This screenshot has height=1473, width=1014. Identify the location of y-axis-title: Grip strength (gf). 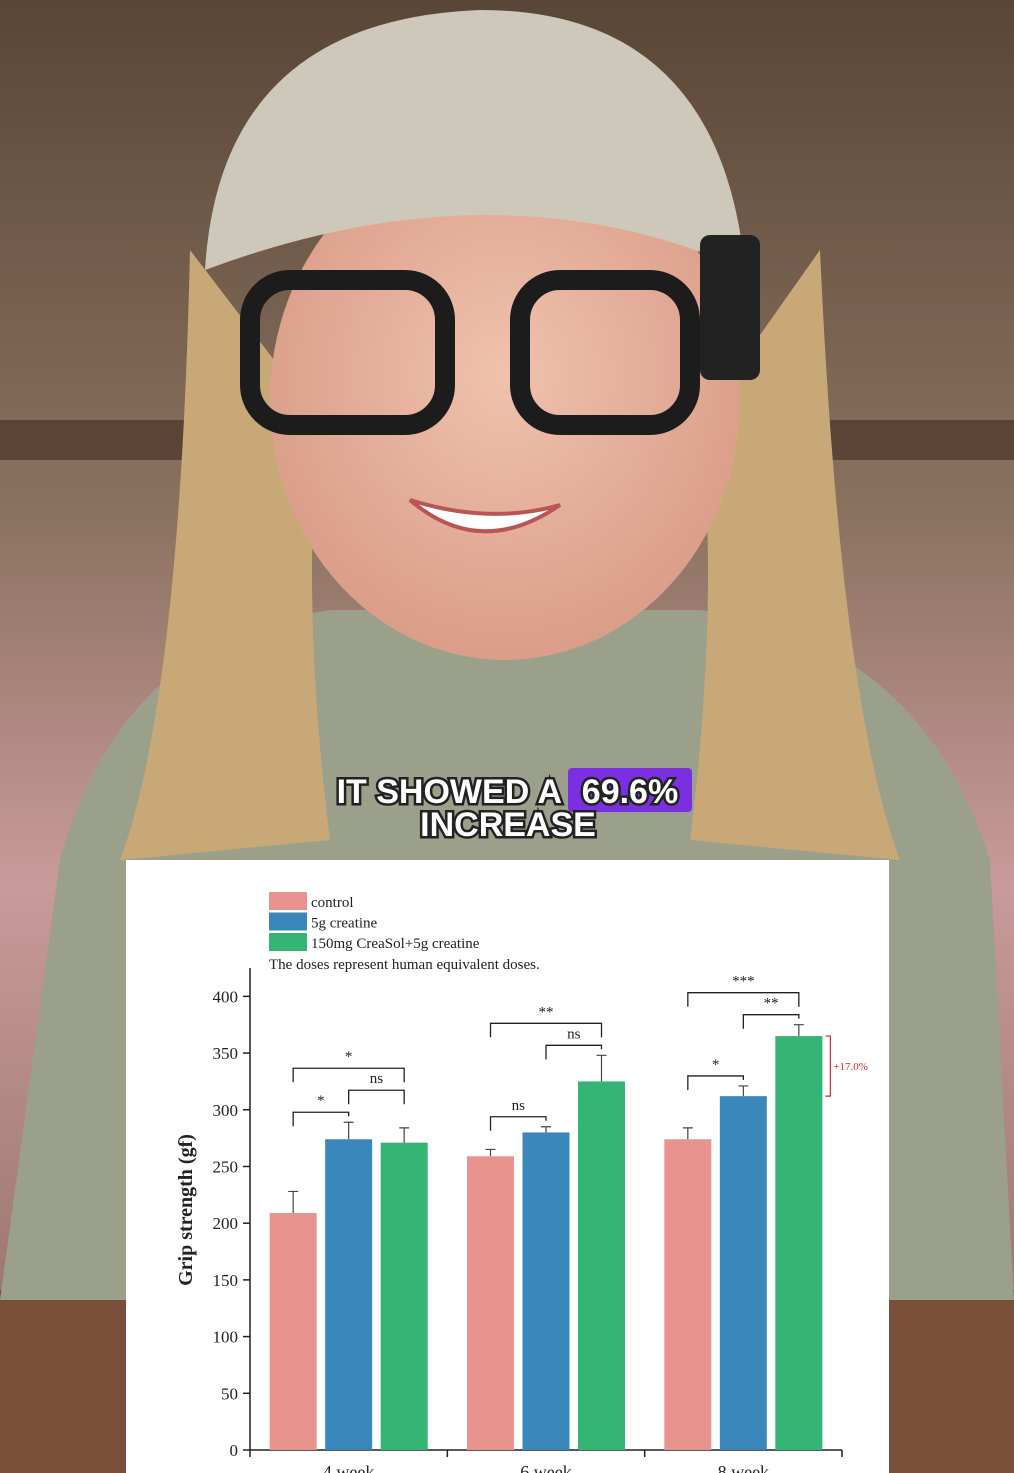
(186, 1210).